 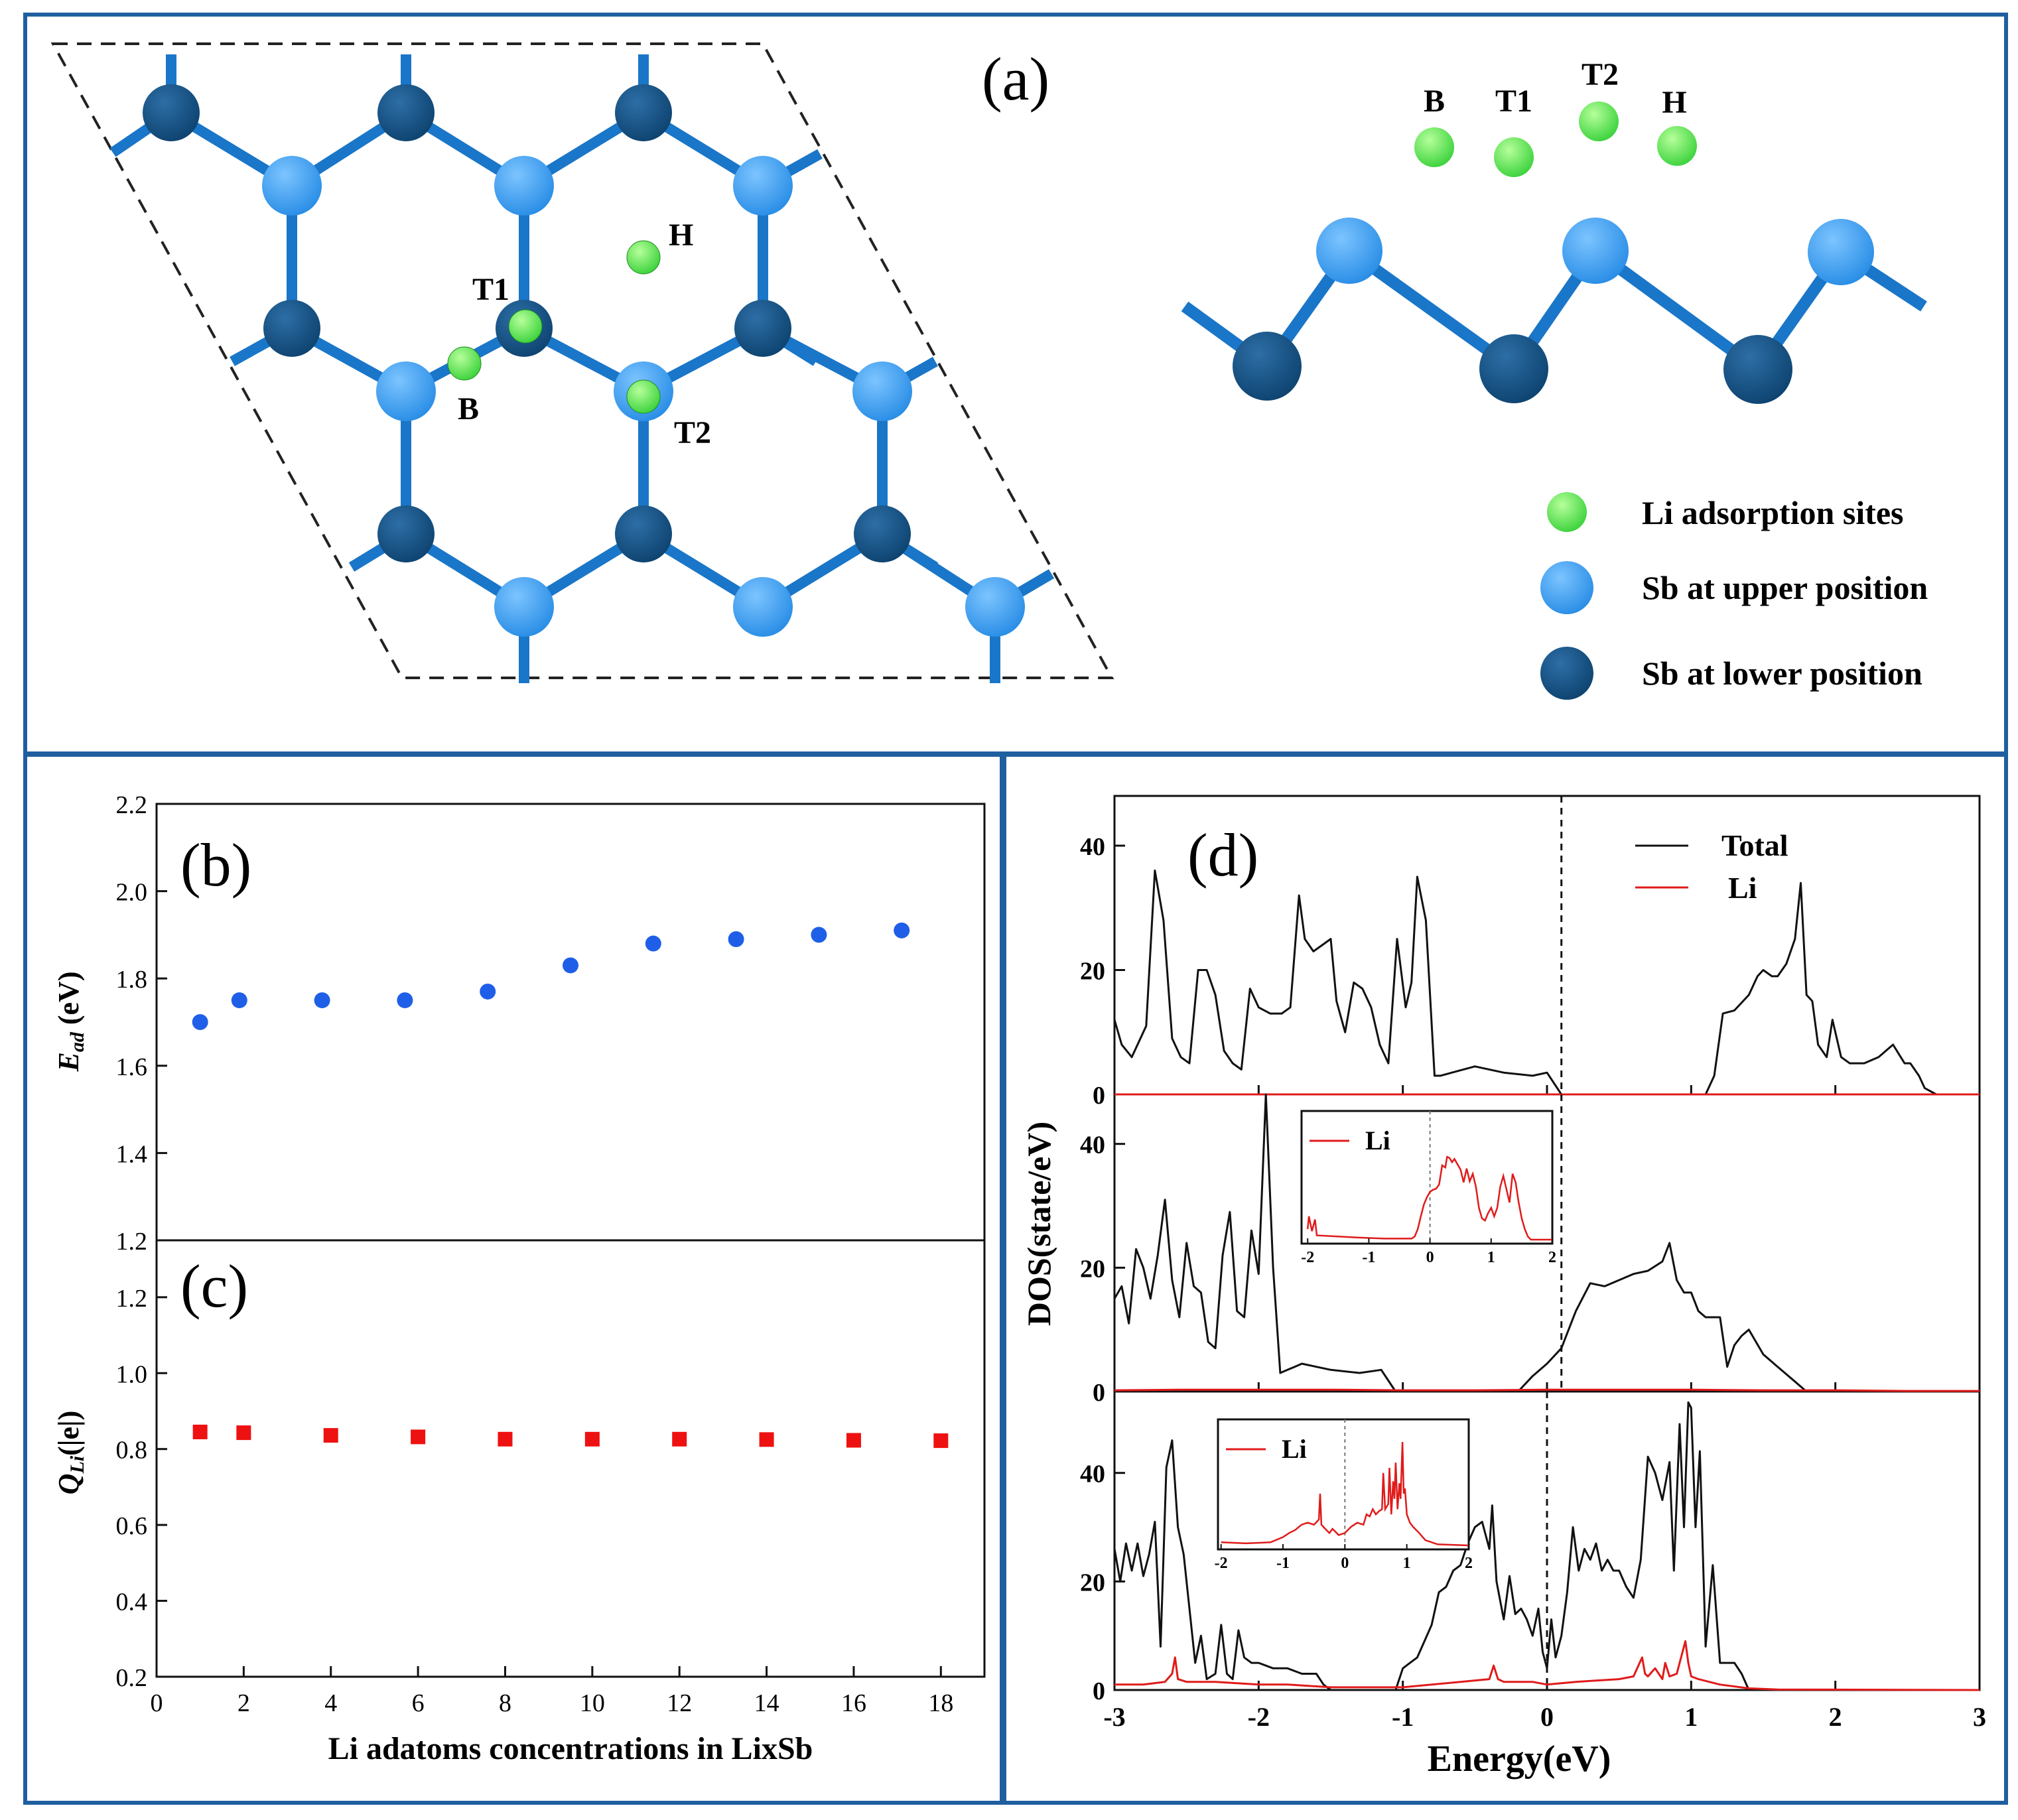 What do you see at coordinates (940, 1703) in the screenshot?
I see `c-x-tick-label: 18` at bounding box center [940, 1703].